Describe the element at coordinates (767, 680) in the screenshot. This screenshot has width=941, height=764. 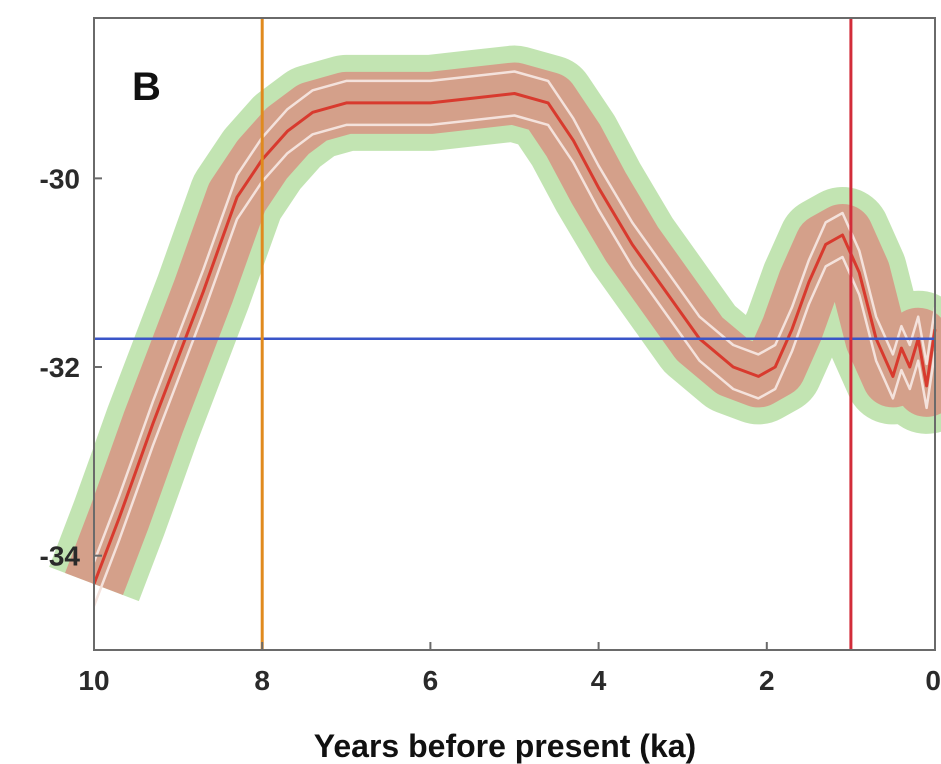
I see `x-tick-label: 2` at that location.